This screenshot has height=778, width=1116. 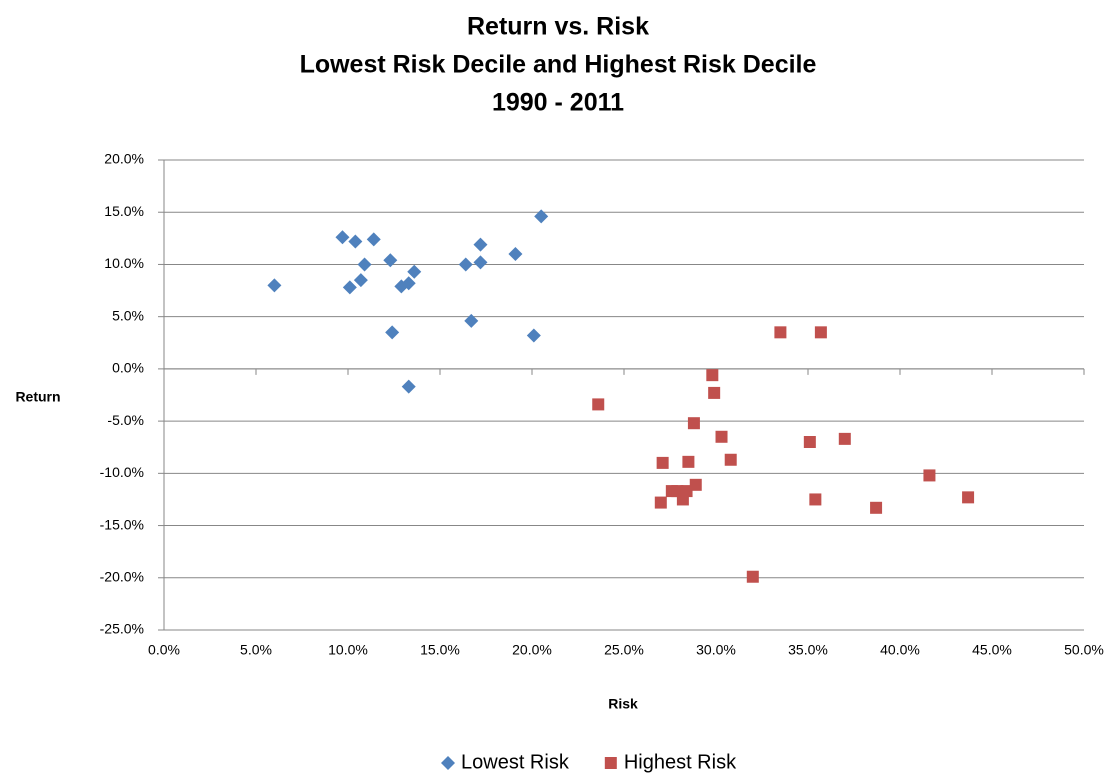 What do you see at coordinates (624, 650) in the screenshot?
I see `x-tick-label: 25.0%` at bounding box center [624, 650].